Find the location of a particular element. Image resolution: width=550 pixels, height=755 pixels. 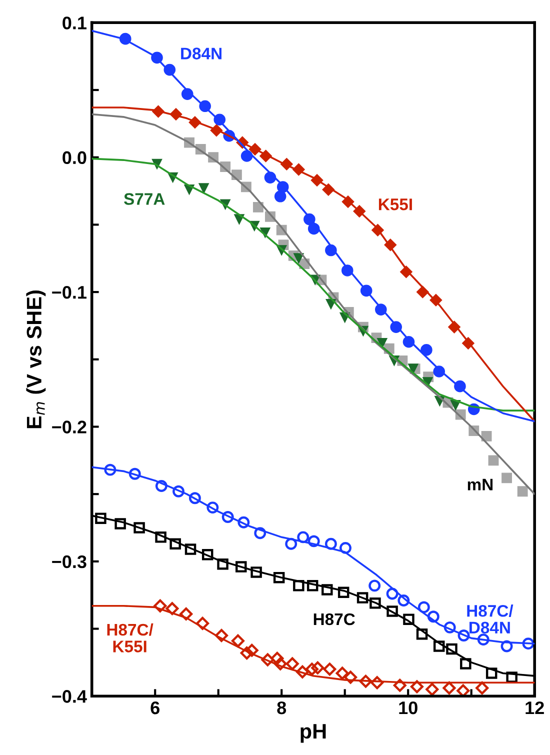

series-label: K55I is located at coordinates (395, 204).